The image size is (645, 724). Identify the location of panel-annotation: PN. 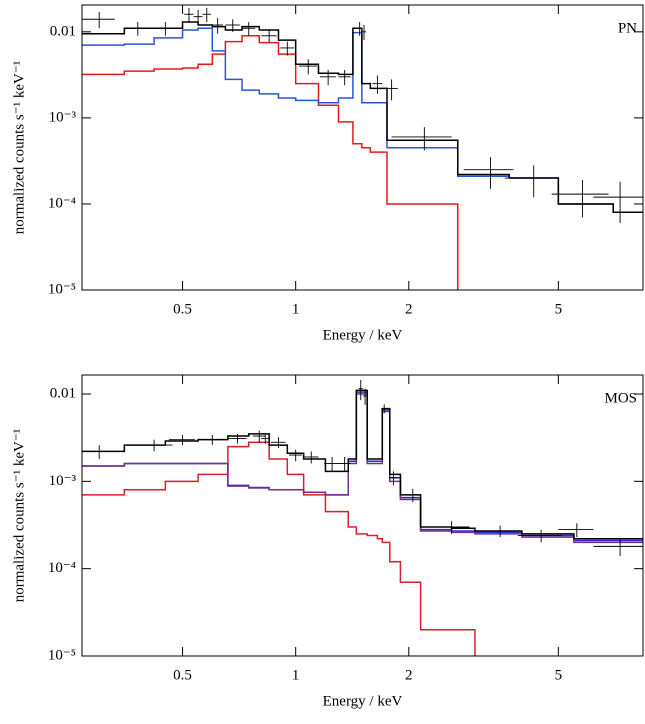
(627, 28).